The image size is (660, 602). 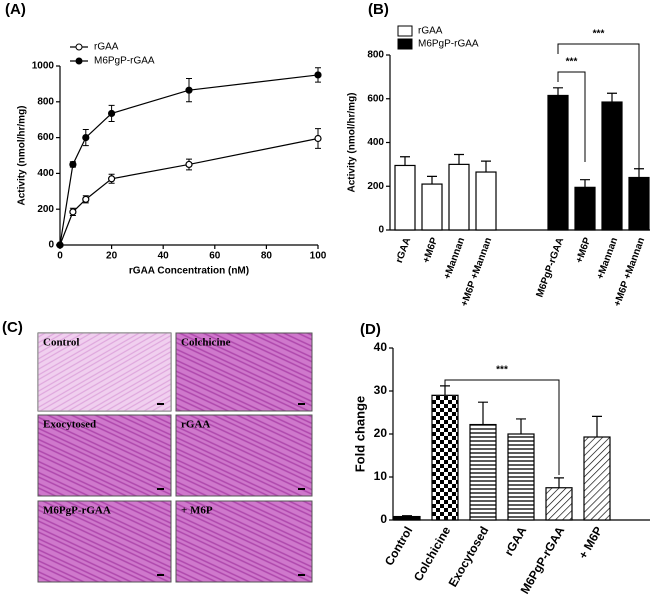 What do you see at coordinates (591, 542) in the screenshot?
I see `x-tick-label: + M6P` at bounding box center [591, 542].